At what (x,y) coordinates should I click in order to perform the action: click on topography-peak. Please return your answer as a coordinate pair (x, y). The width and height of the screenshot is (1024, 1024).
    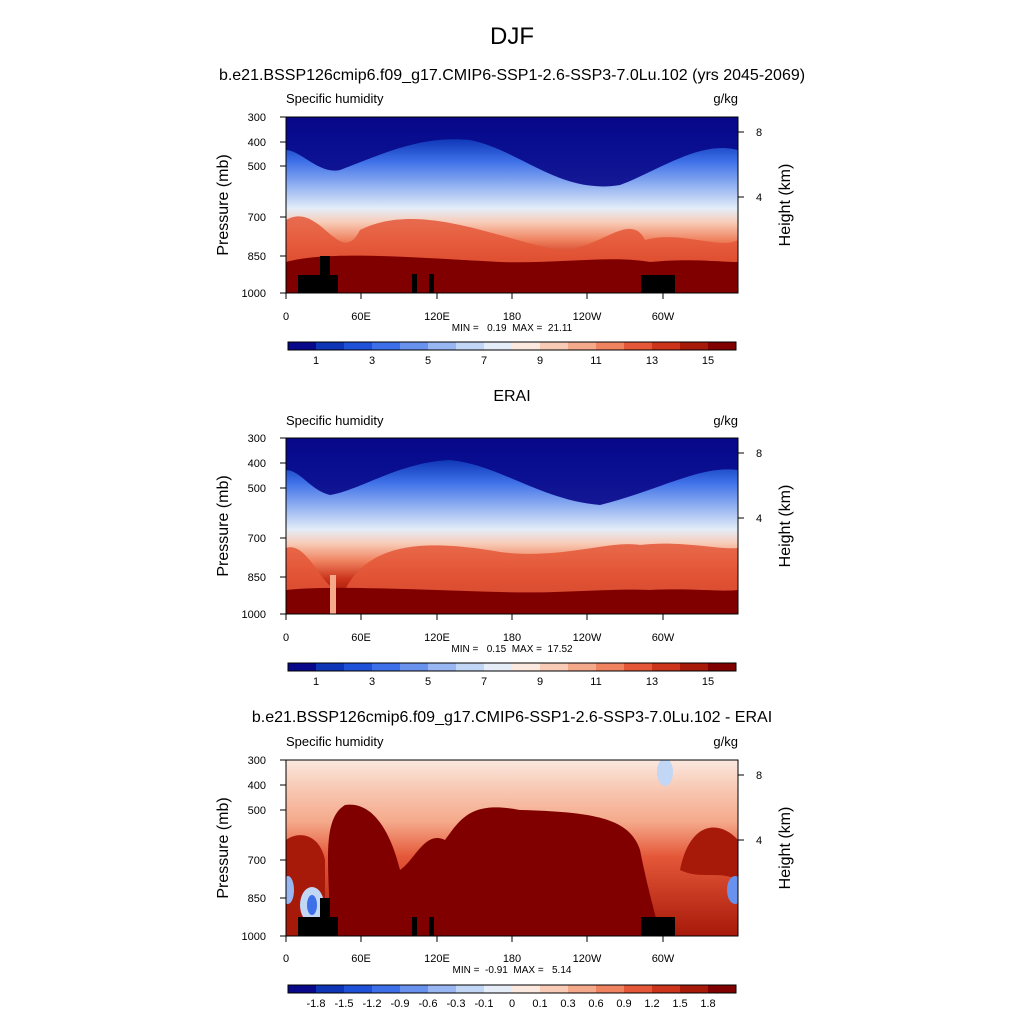
    Looking at the image, I should click on (325, 908).